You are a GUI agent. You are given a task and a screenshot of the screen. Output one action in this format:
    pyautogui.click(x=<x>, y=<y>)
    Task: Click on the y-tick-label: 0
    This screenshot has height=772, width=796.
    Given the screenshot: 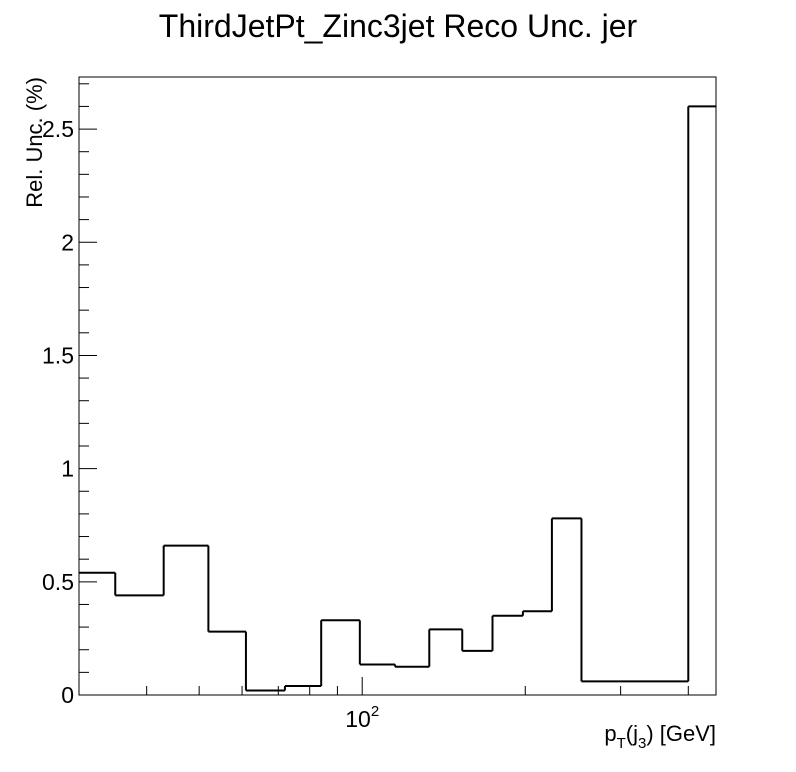 What is the action you would take?
    pyautogui.click(x=67, y=695)
    